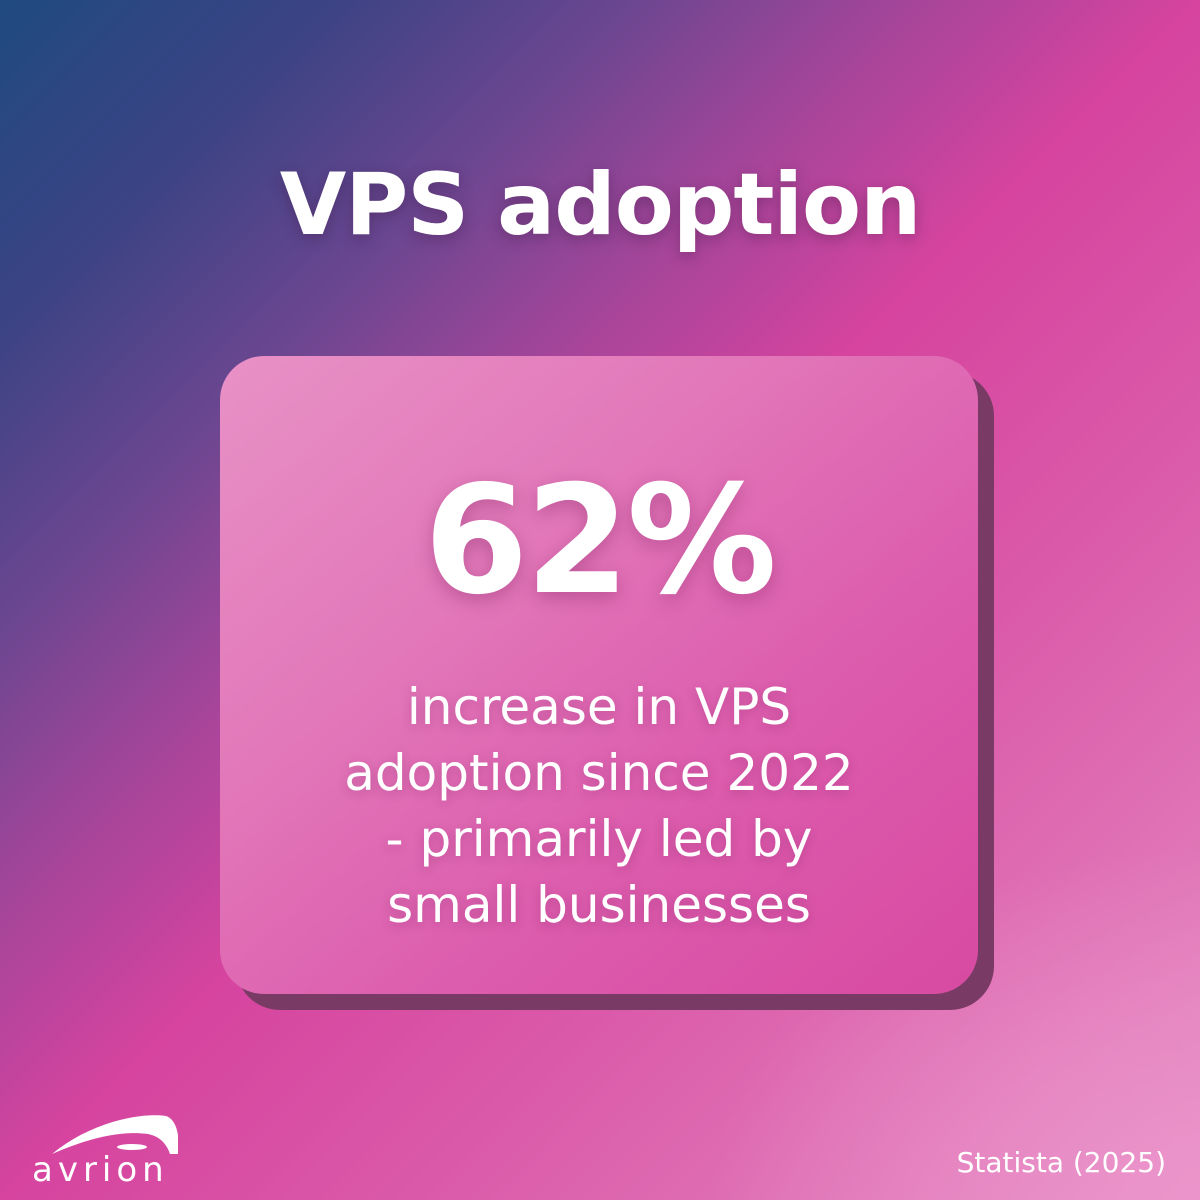 This screenshot has height=1200, width=1200. Describe the element at coordinates (1061, 1162) in the screenshot. I see `source-citation: Statista (2025)` at that location.